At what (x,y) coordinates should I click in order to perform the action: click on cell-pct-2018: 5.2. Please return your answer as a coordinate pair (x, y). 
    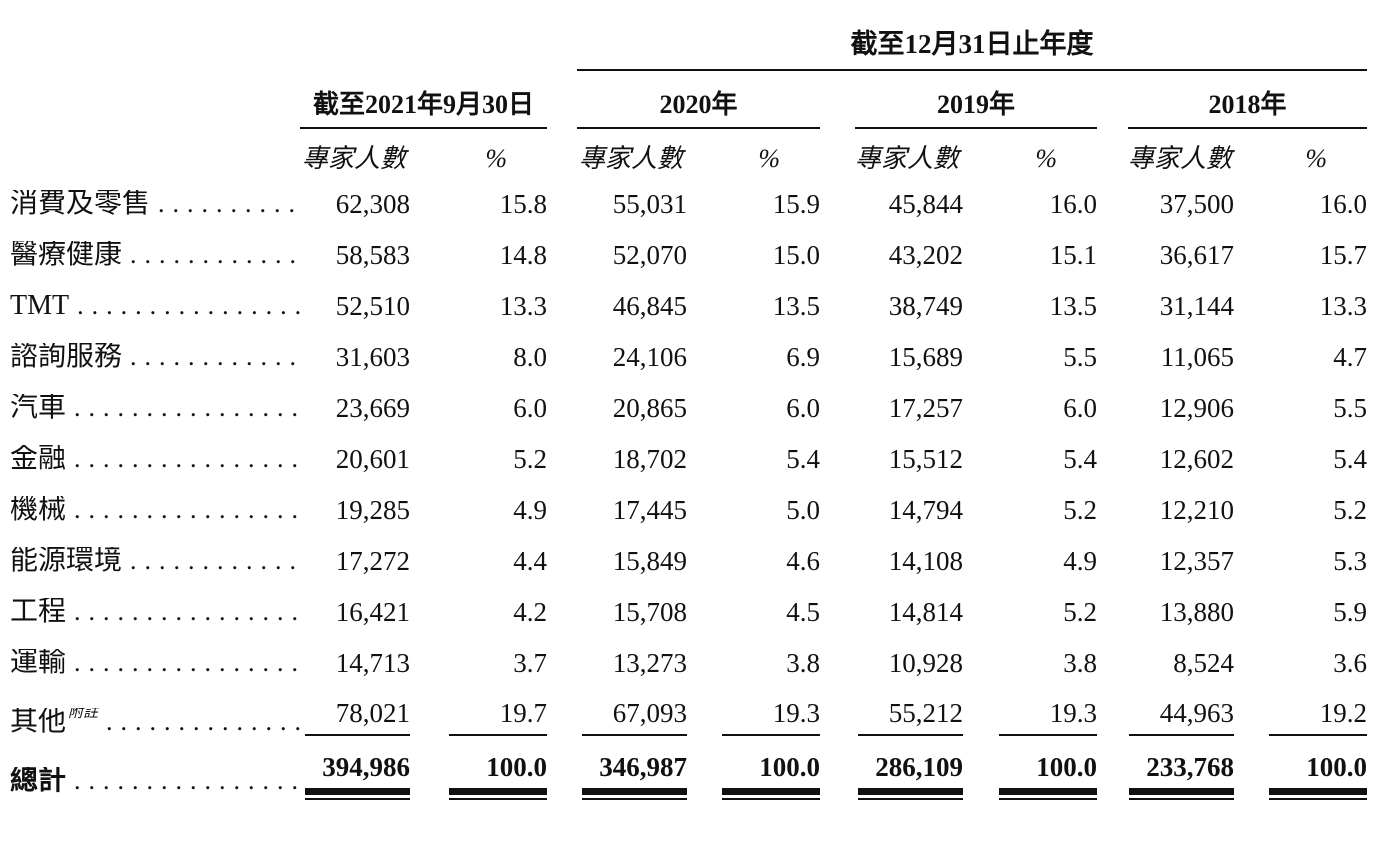
    Looking at the image, I should click on (1350, 510).